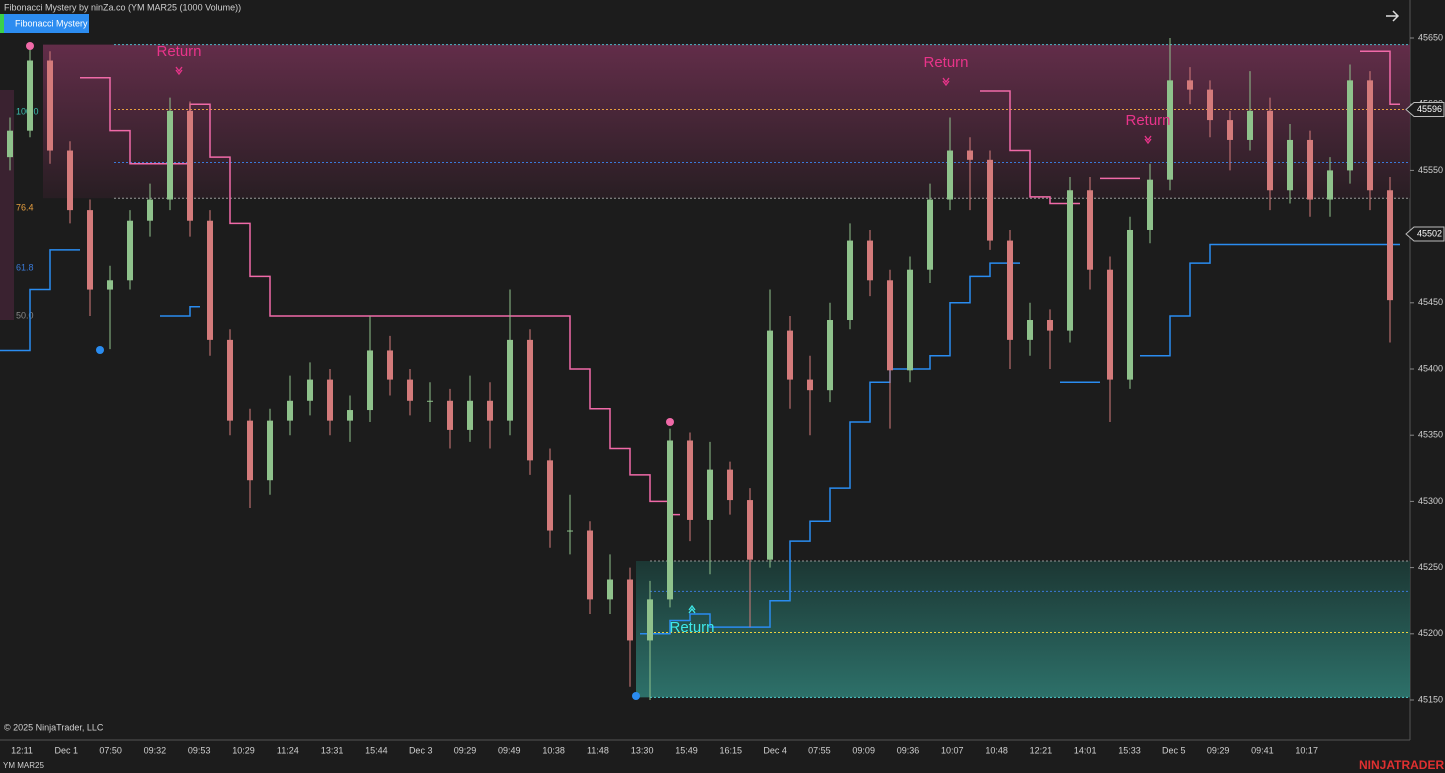  What do you see at coordinates (1023, 629) in the screenshot?
I see `fib-zone-bottom` at bounding box center [1023, 629].